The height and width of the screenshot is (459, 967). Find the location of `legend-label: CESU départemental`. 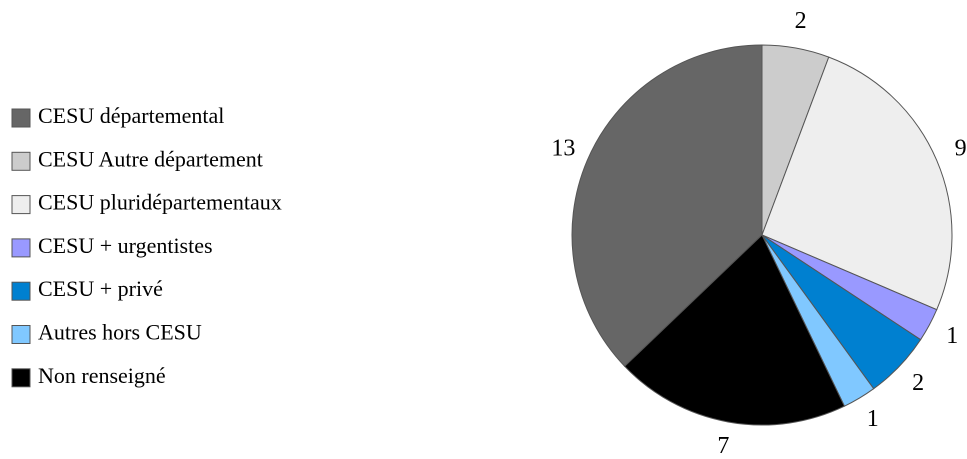

legend-label: CESU départemental is located at coordinates (131, 115).